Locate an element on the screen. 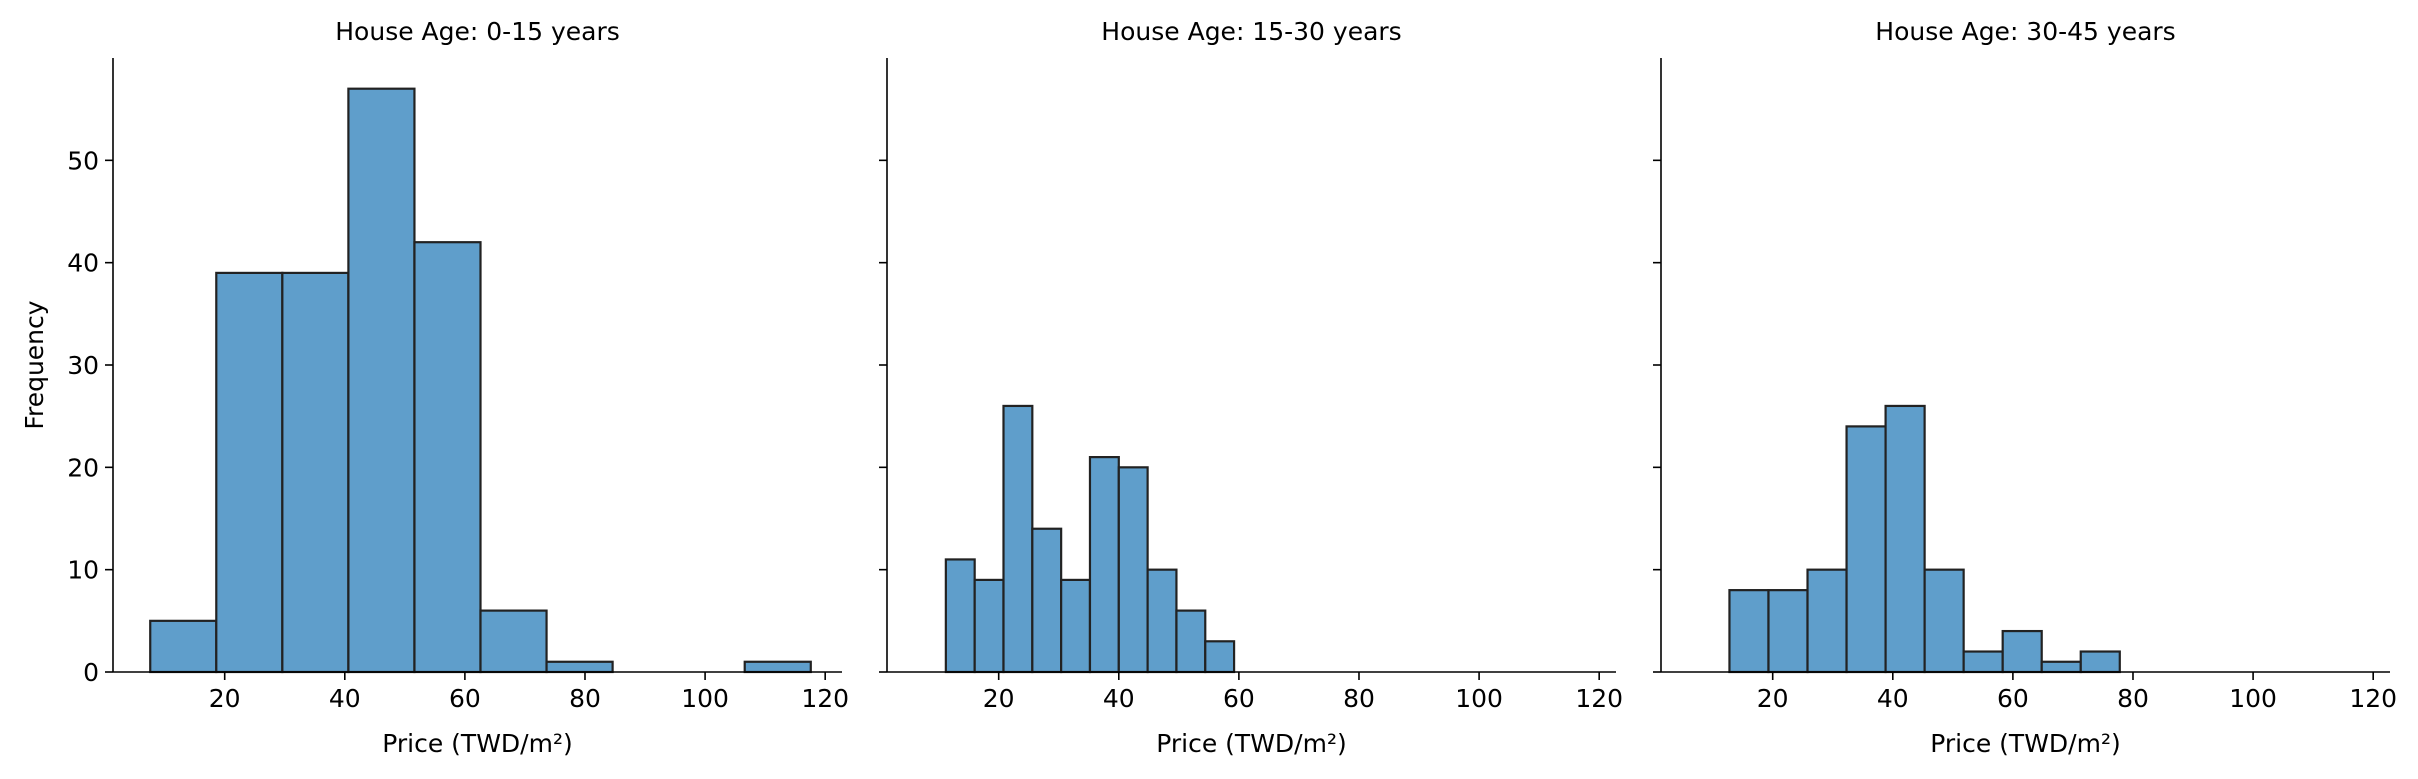 The width and height of the screenshot is (2418, 779). y-axis-label: Frequency is located at coordinates (34, 364).